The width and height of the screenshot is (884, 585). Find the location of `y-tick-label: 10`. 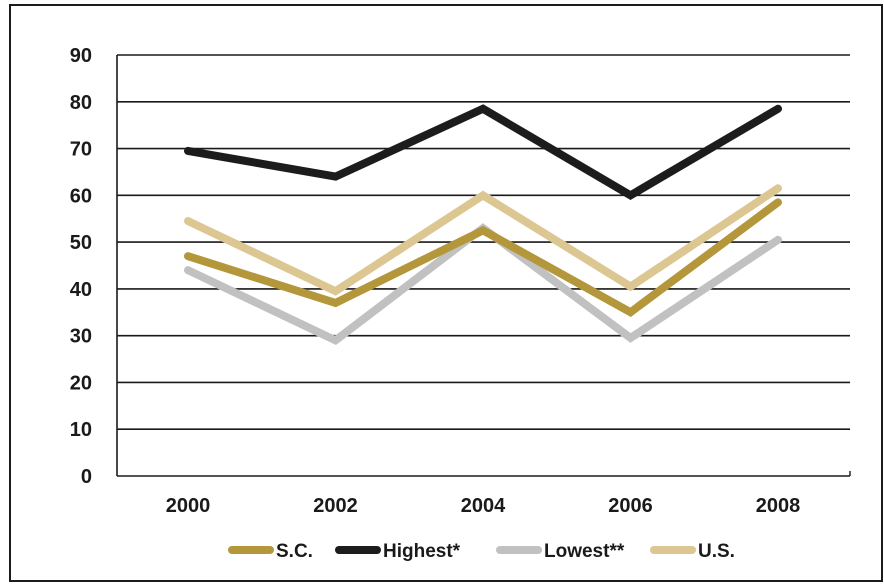

y-tick-label: 10 is located at coordinates (81, 430).